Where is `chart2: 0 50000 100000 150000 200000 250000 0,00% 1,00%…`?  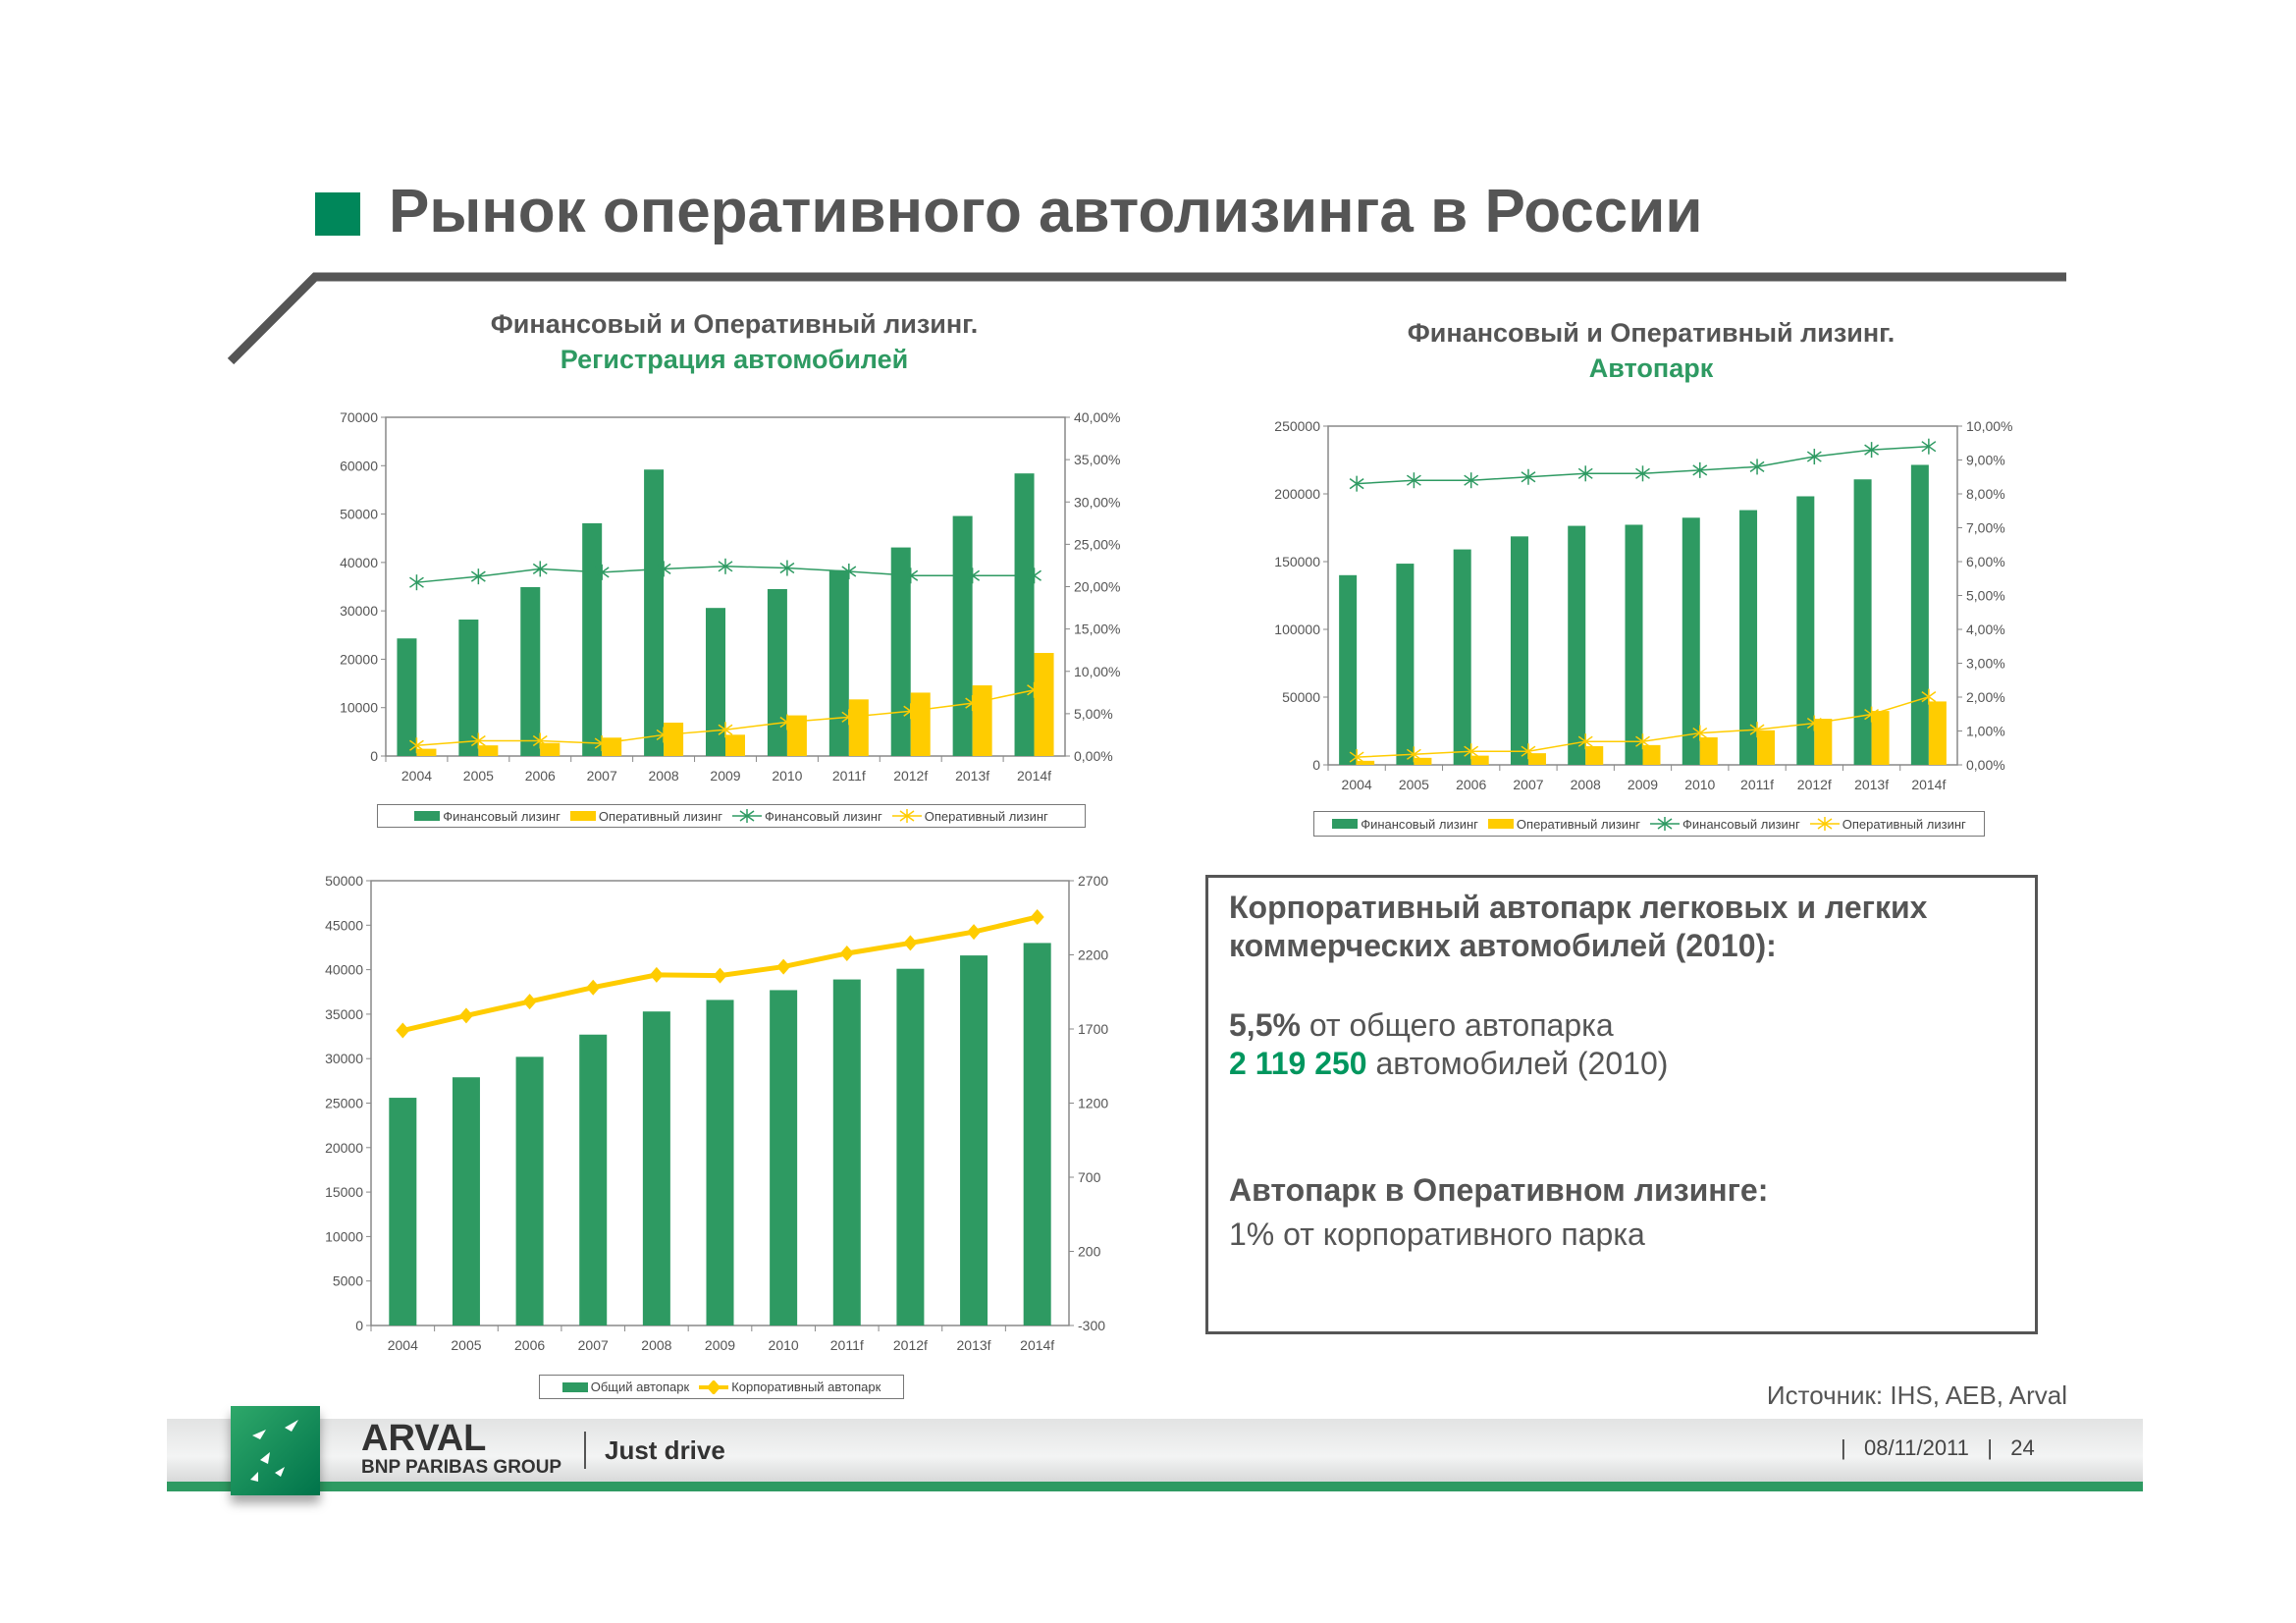 chart2: 0 50000 100000 150000 200000 250000 0,00% 1,00%… is located at coordinates (1643, 605).